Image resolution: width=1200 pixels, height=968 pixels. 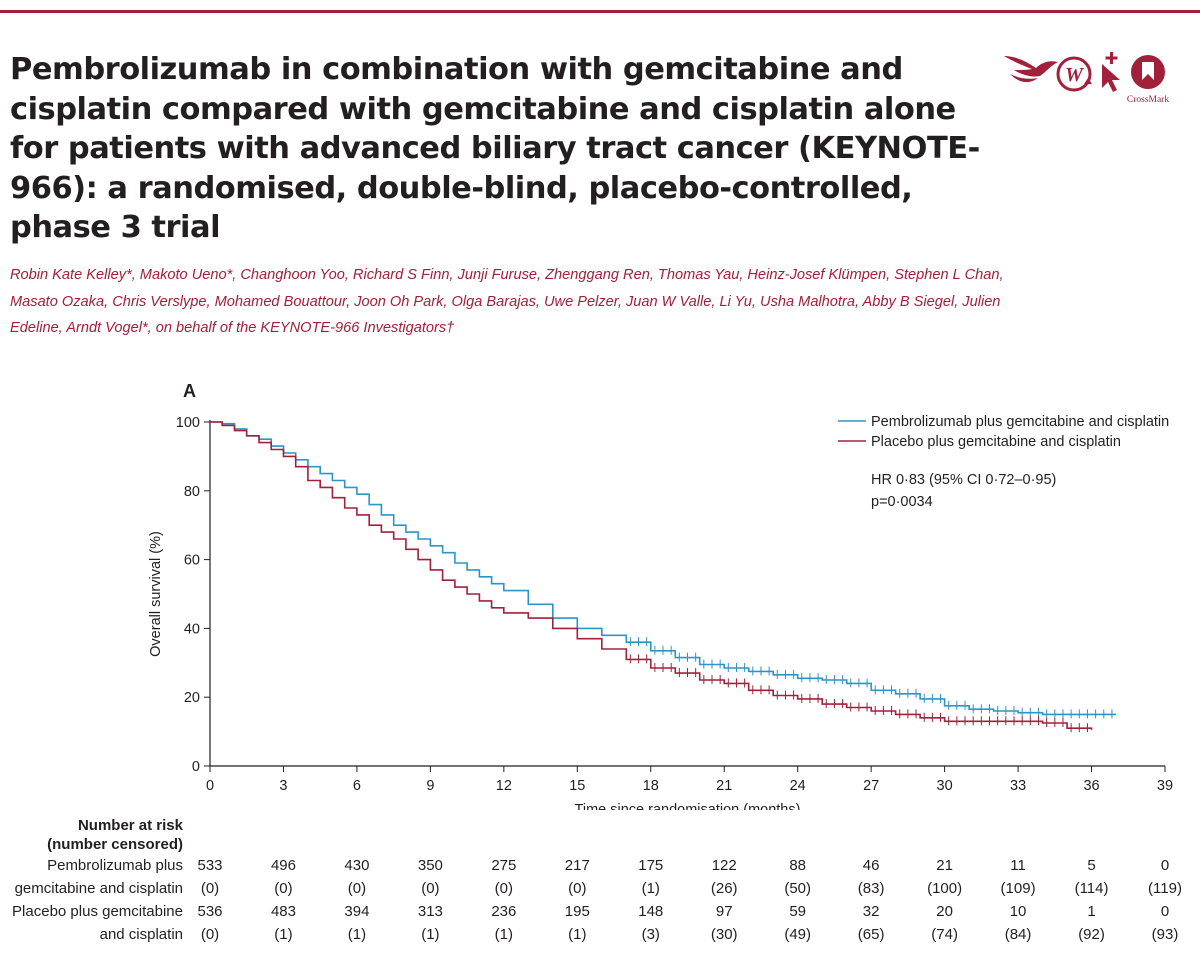 I want to click on risk-count-cell: 88, so click(x=798, y=865).